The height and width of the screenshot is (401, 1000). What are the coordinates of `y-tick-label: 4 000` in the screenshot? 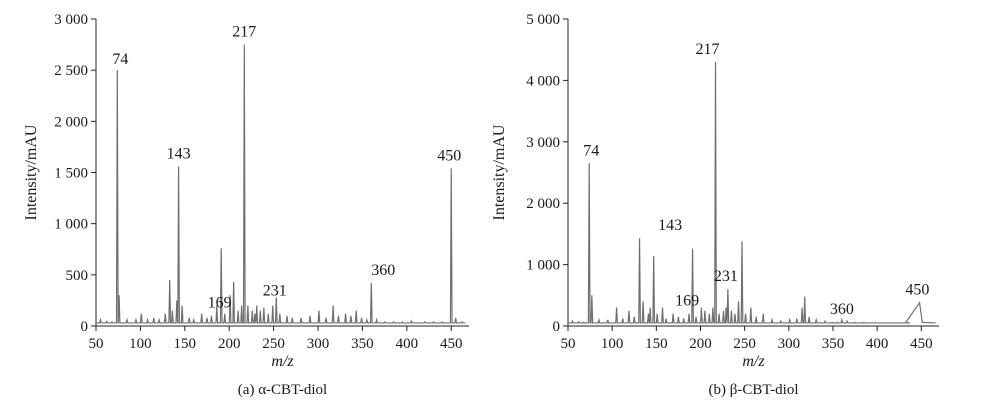 It's located at (543, 81).